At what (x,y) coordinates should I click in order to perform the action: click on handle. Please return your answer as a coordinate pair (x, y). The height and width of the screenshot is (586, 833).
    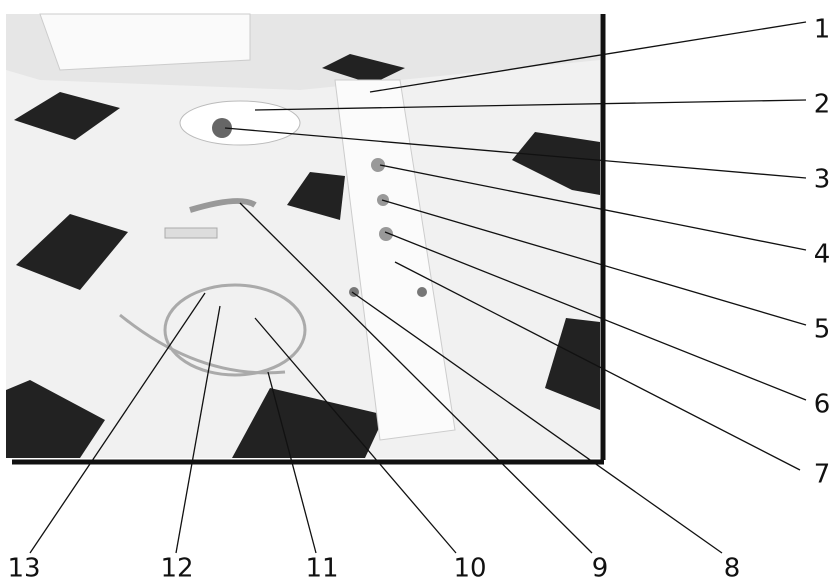
    Looking at the image, I should click on (223, 205).